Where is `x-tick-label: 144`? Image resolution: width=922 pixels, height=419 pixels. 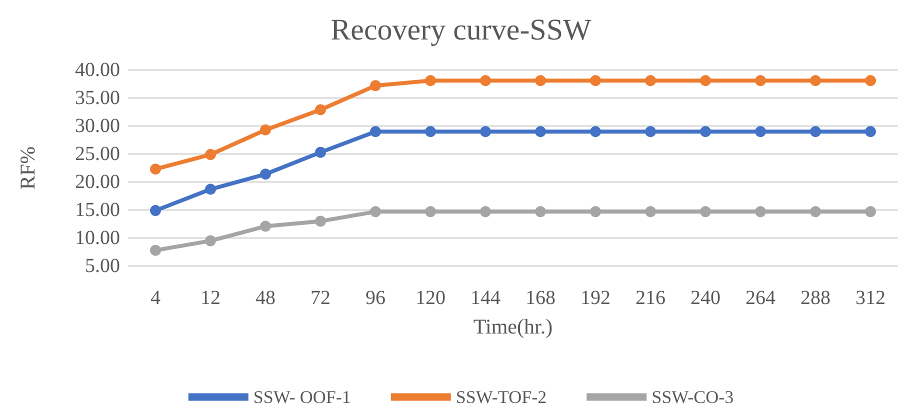 x-tick-label: 144 is located at coordinates (485, 298).